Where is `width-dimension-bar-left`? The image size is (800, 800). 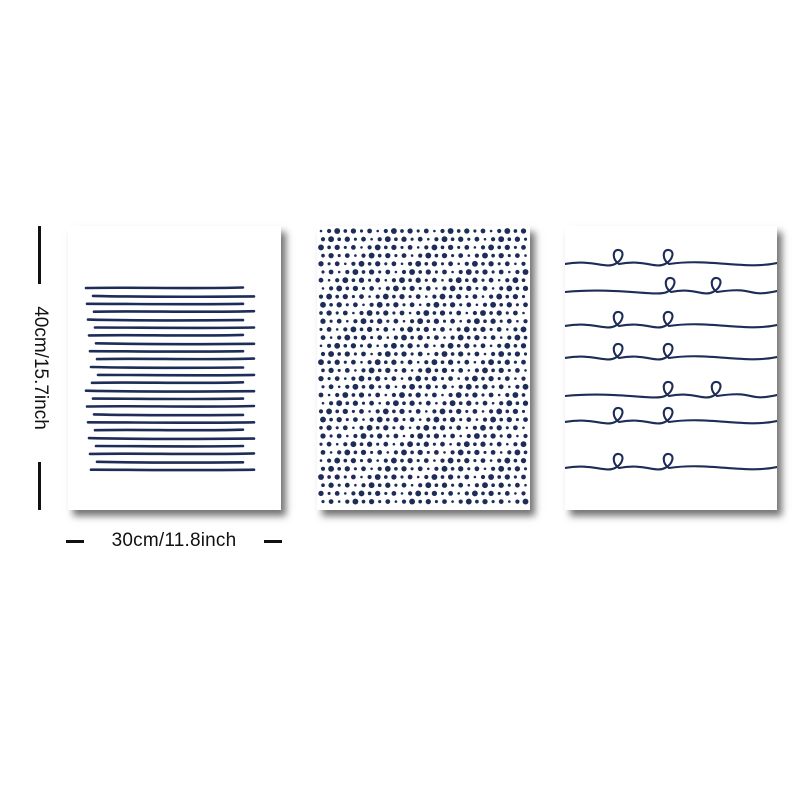
width-dimension-bar-left is located at coordinates (75, 541).